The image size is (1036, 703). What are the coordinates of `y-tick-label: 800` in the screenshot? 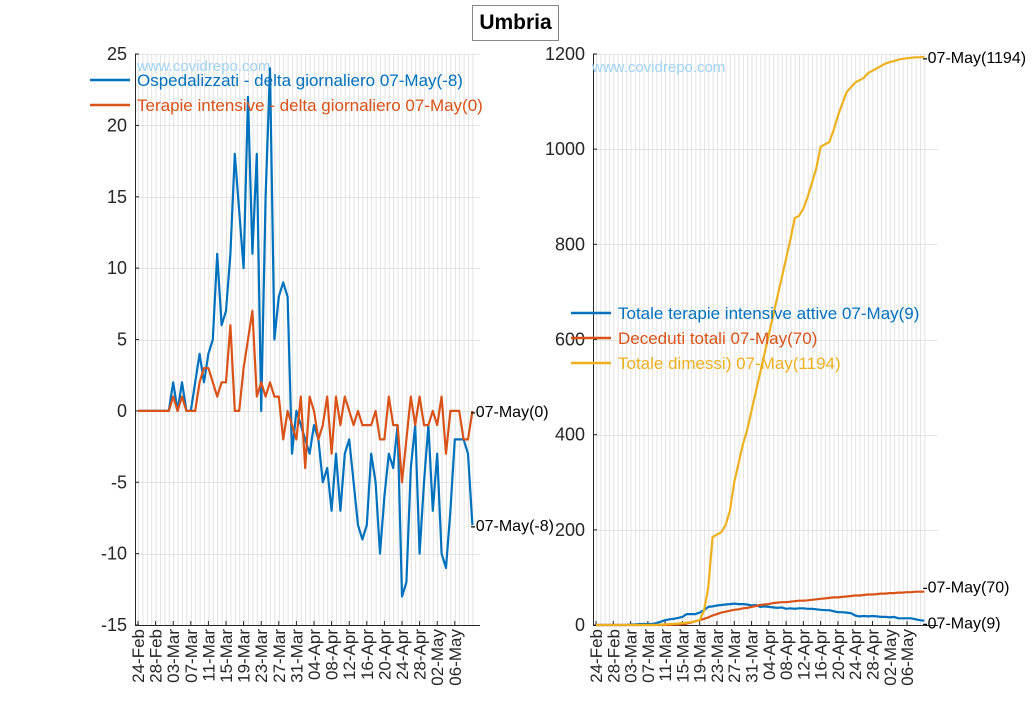 It's located at (570, 244).